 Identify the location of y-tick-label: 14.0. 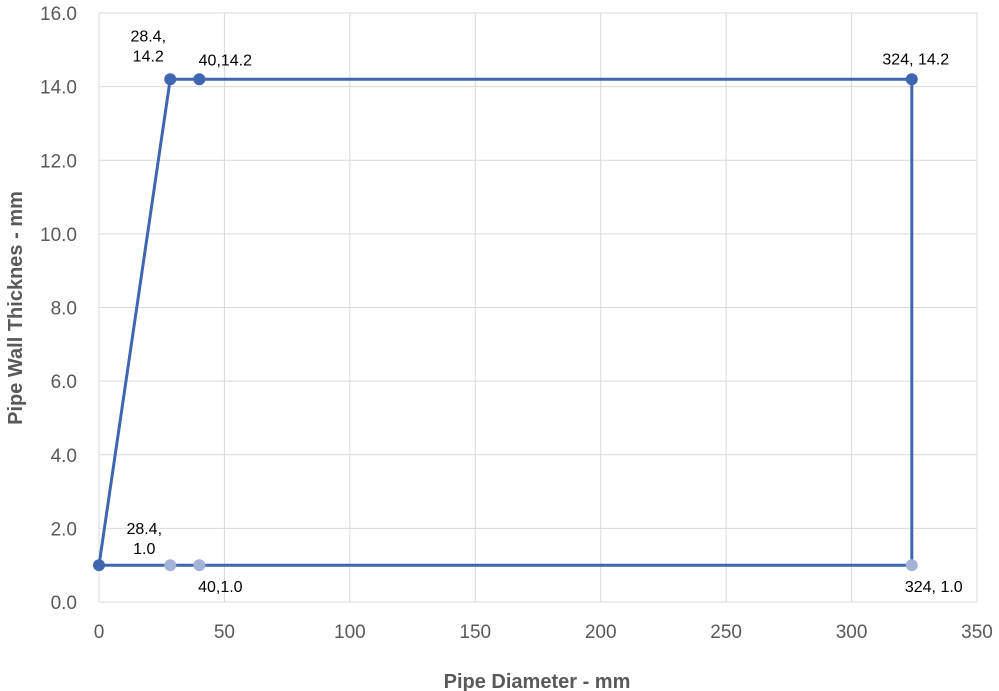
(58, 88).